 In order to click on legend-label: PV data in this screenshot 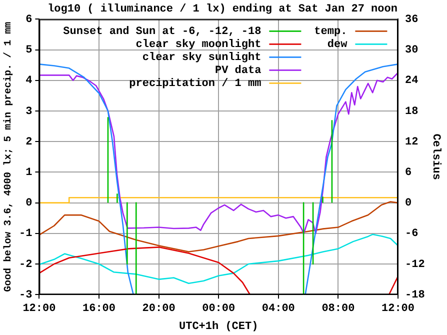, I will do `click(238, 70)`.